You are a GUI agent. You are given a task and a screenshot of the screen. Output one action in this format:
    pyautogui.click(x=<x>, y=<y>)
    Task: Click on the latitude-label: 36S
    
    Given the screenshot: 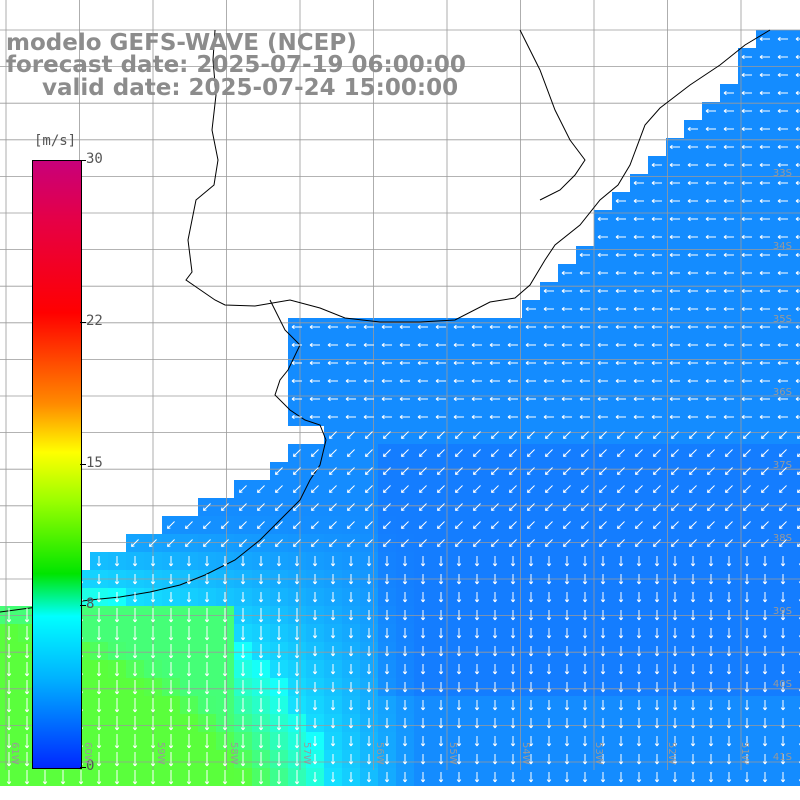 What is the action you would take?
    pyautogui.click(x=782, y=392)
    